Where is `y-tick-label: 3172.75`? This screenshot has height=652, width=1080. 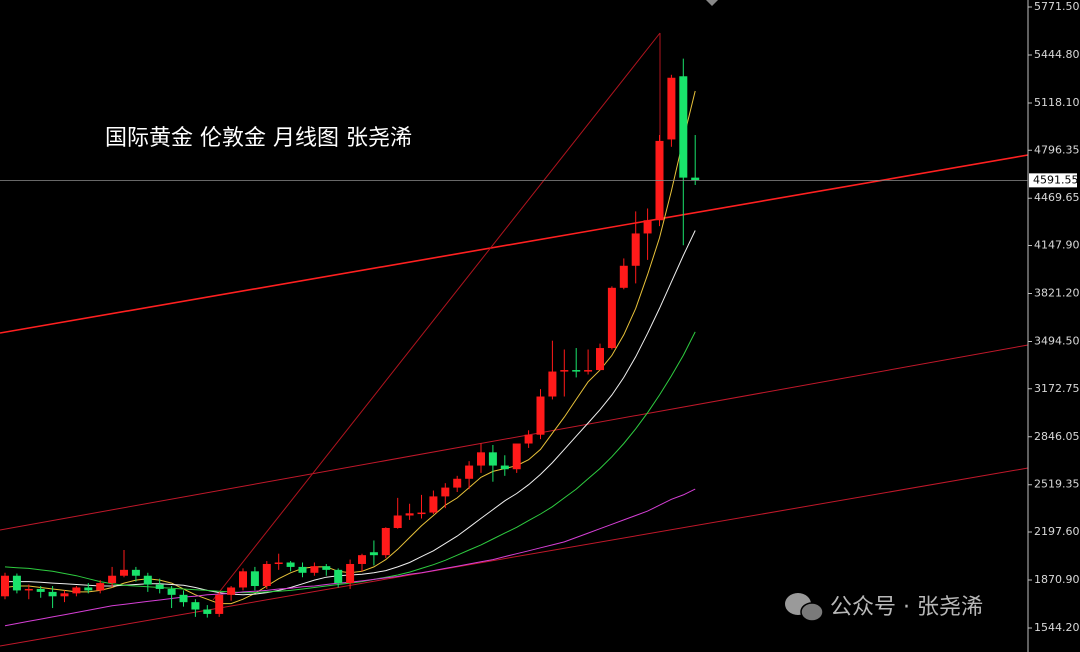 y-tick-label: 3172.75 is located at coordinates (1057, 388).